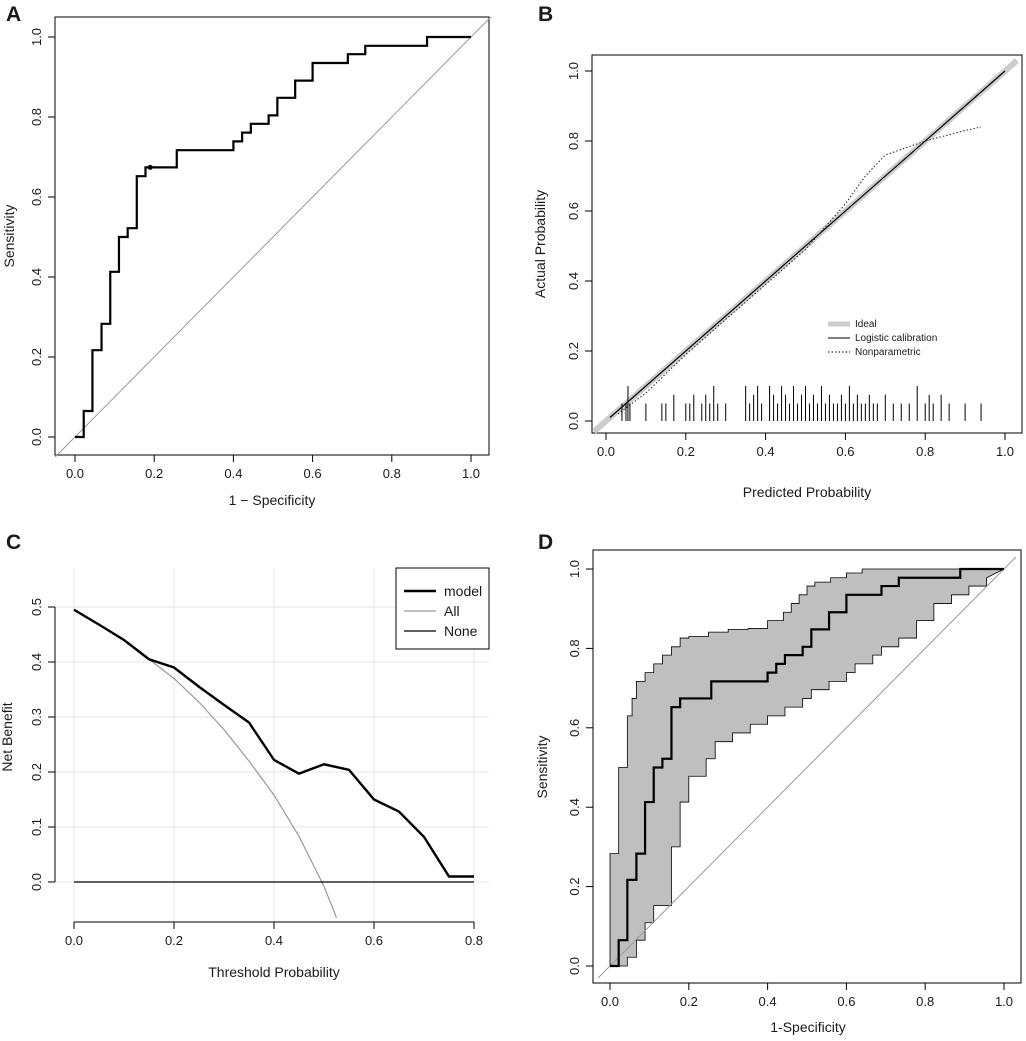  I want to click on panel-c-legend: model All None, so click(442, 608).